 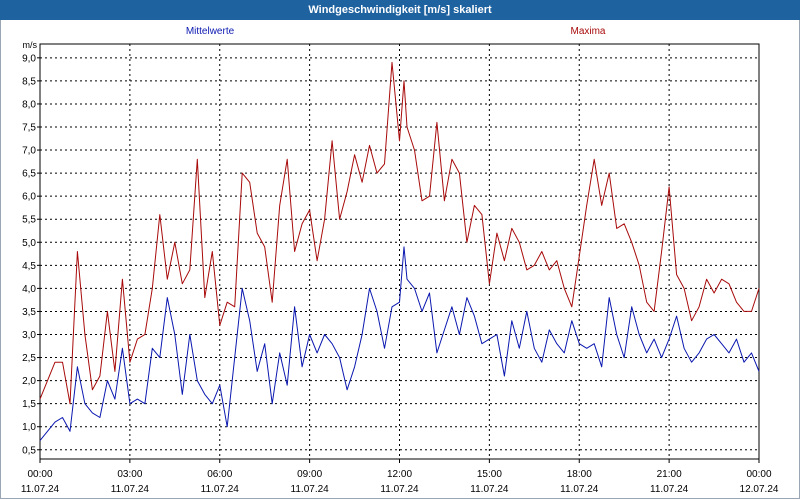 What do you see at coordinates (489, 474) in the screenshot?
I see `x-tick-time-label: 15:00` at bounding box center [489, 474].